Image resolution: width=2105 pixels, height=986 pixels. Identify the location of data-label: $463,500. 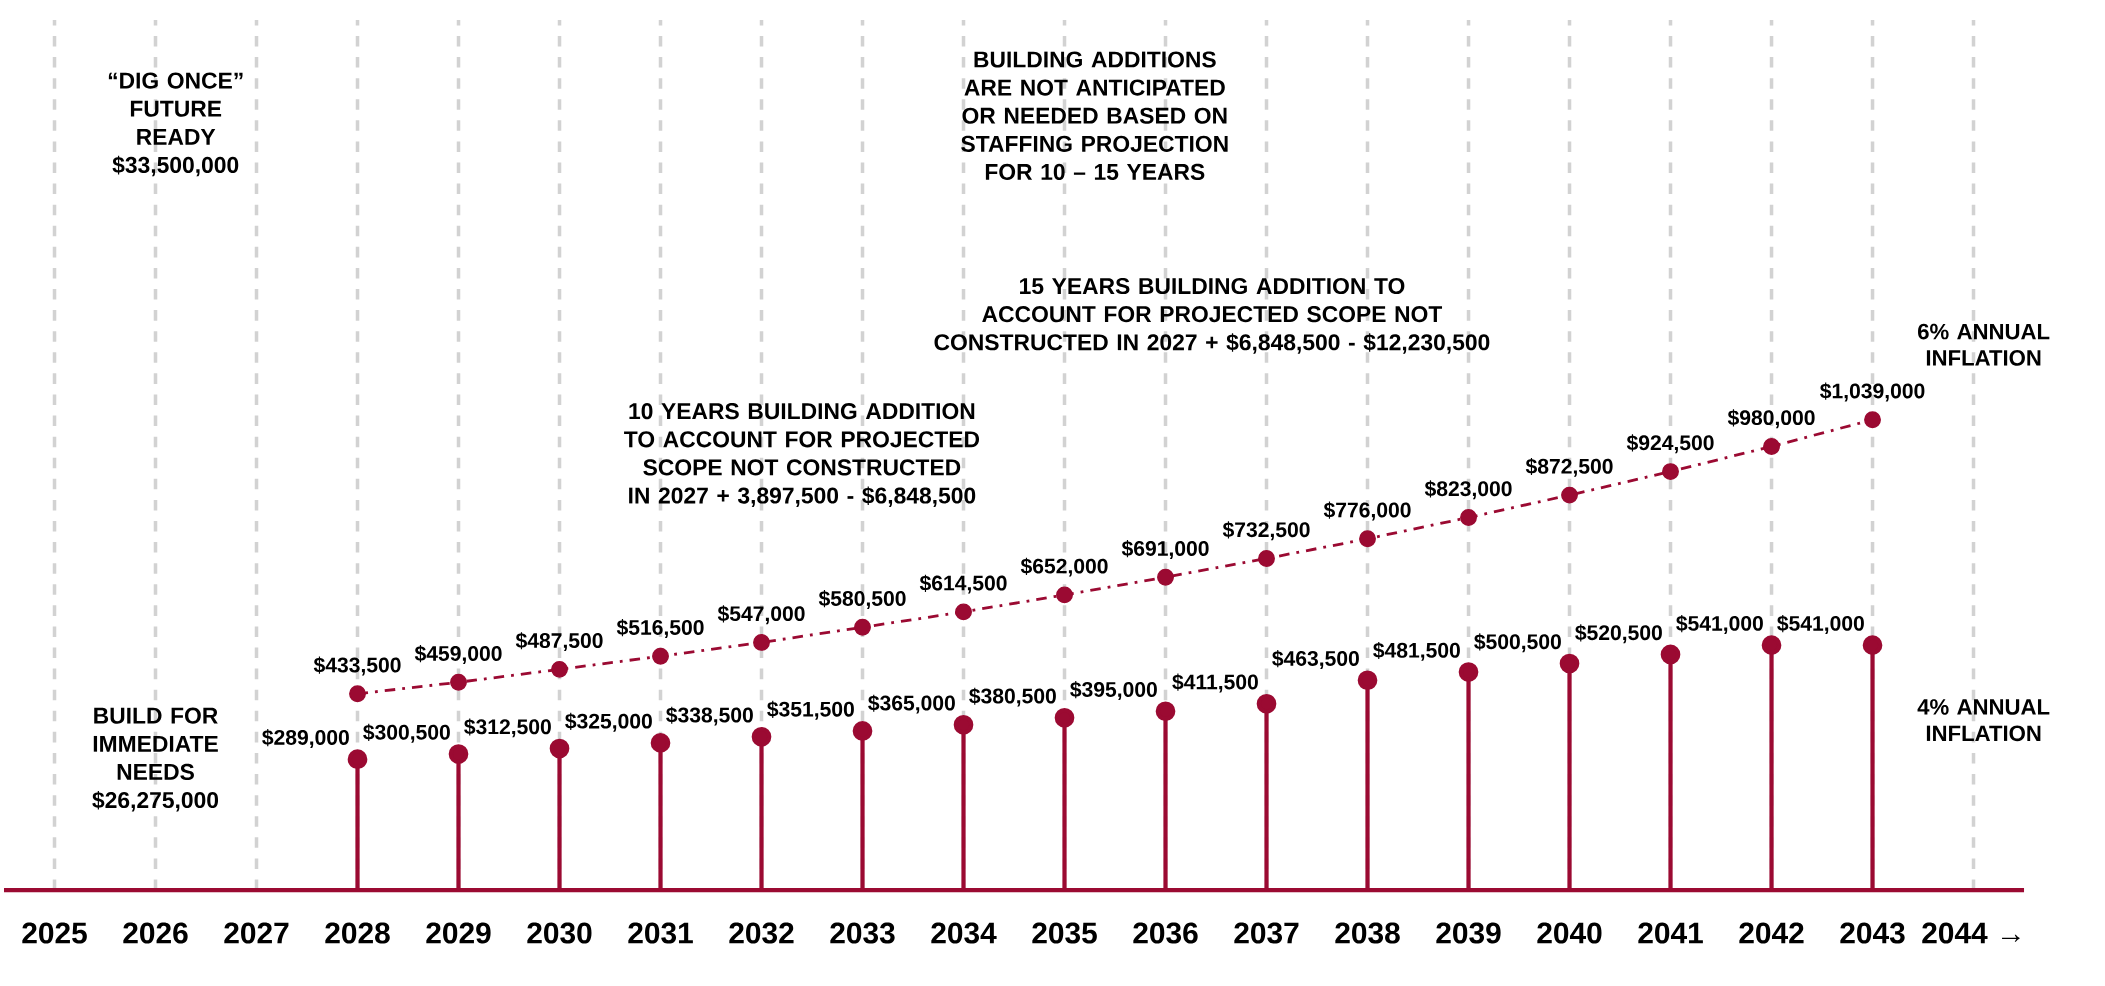
(1315, 659).